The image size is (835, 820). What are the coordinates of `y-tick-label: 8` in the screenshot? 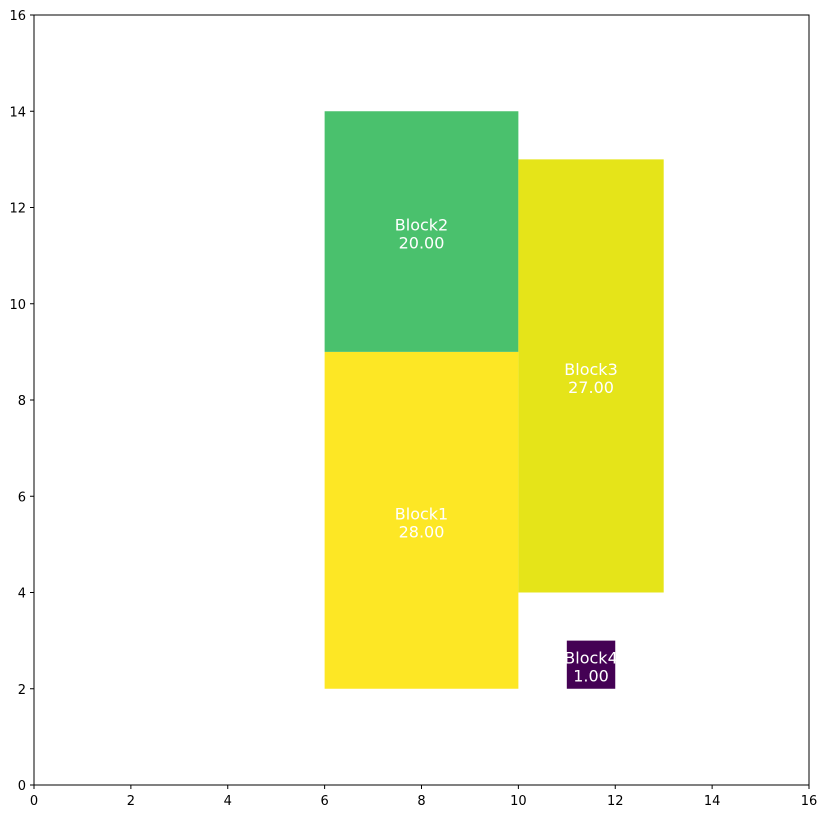 It's located at (22, 401).